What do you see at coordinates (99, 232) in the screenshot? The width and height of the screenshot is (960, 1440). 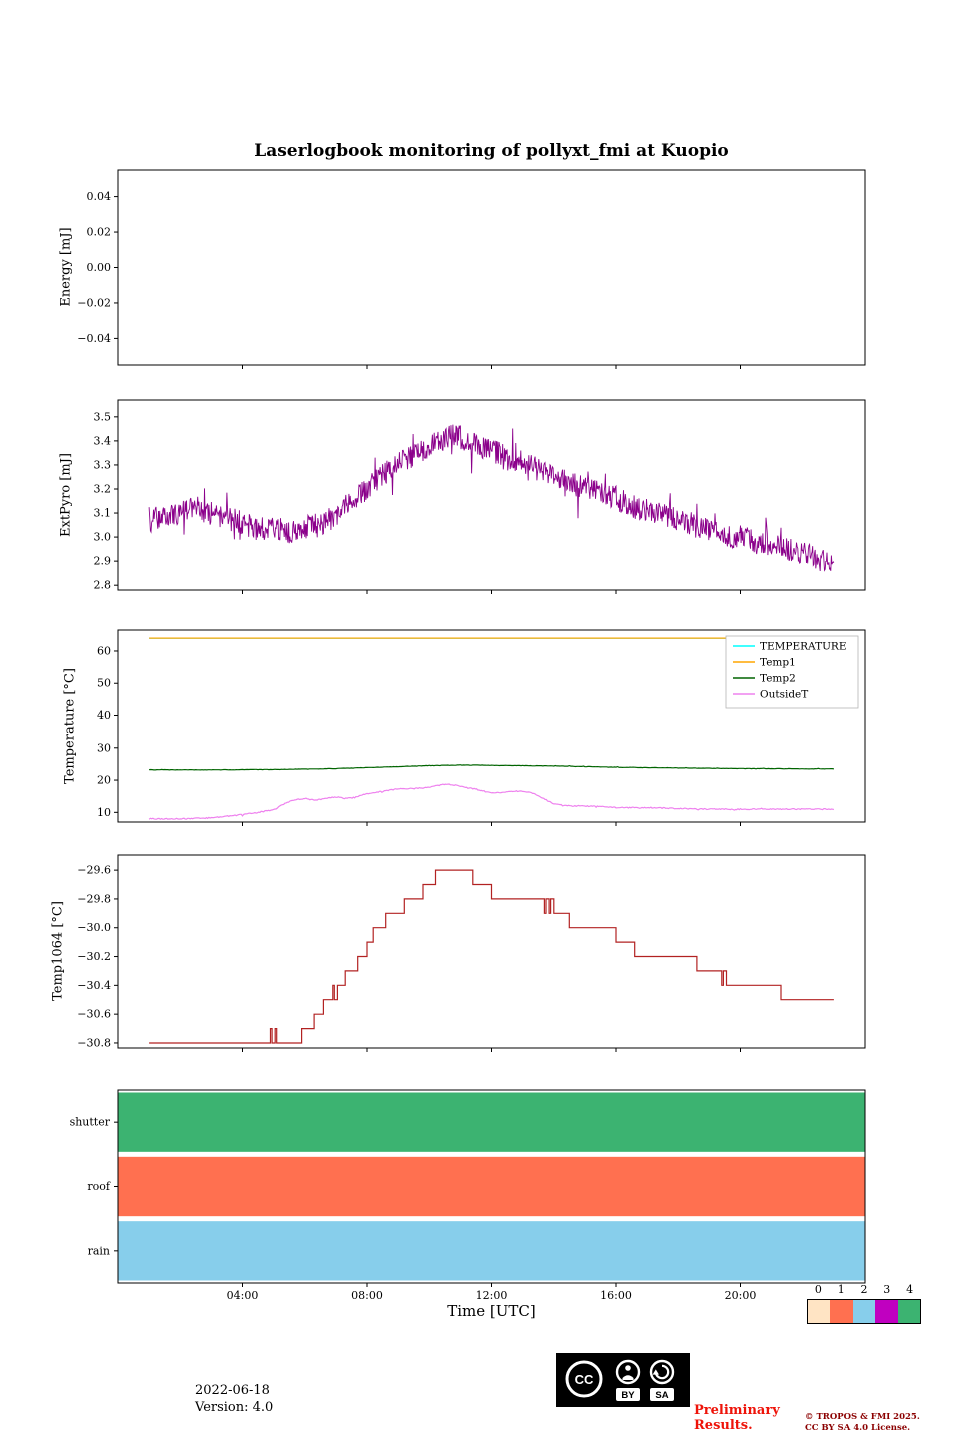 I see `y-tick-label: 0.02` at bounding box center [99, 232].